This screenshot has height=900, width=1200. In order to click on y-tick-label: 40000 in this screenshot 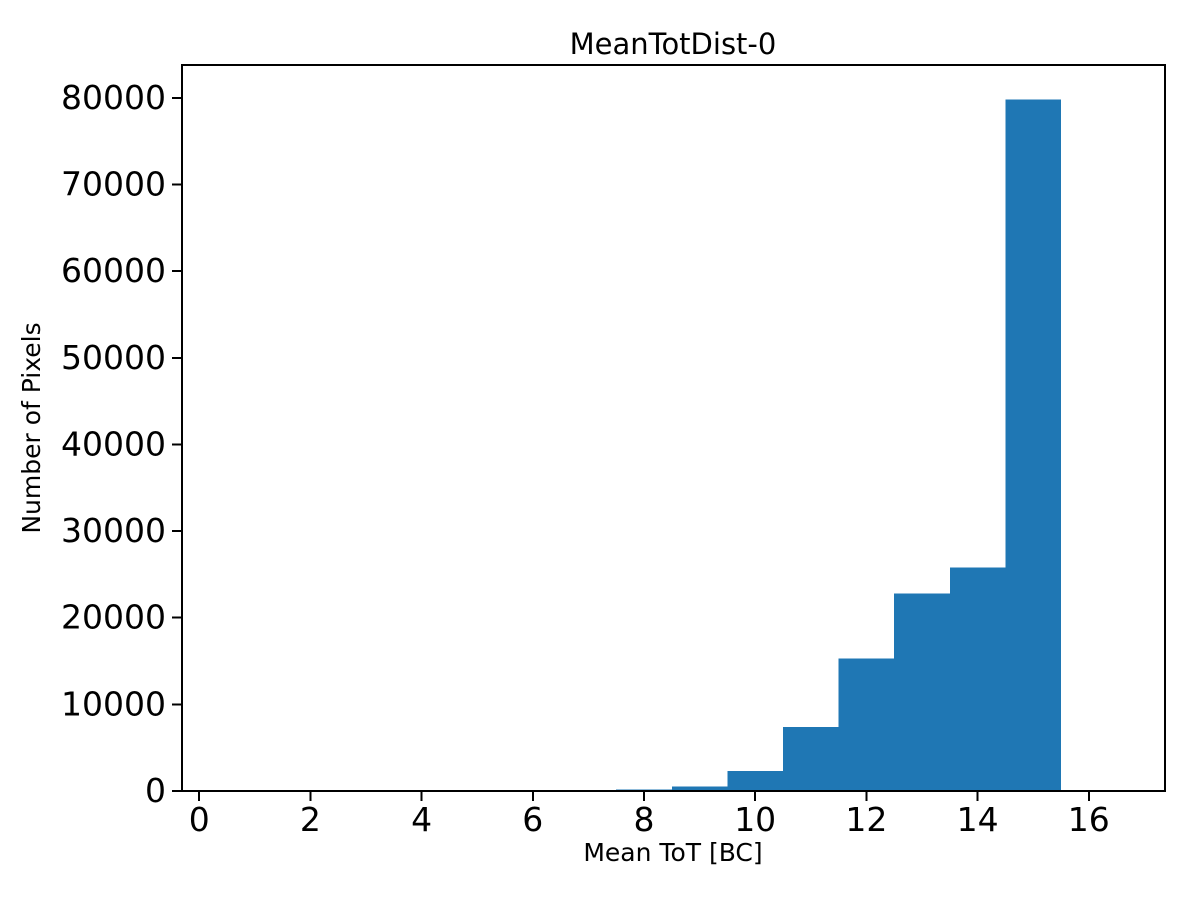, I will do `click(113, 444)`.